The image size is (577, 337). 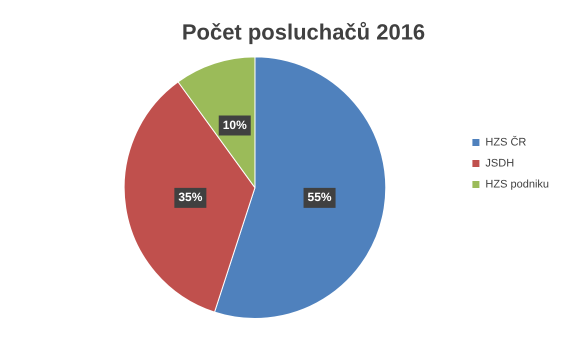 I want to click on chart-title: Počet posluchačů 2016, so click(x=304, y=31).